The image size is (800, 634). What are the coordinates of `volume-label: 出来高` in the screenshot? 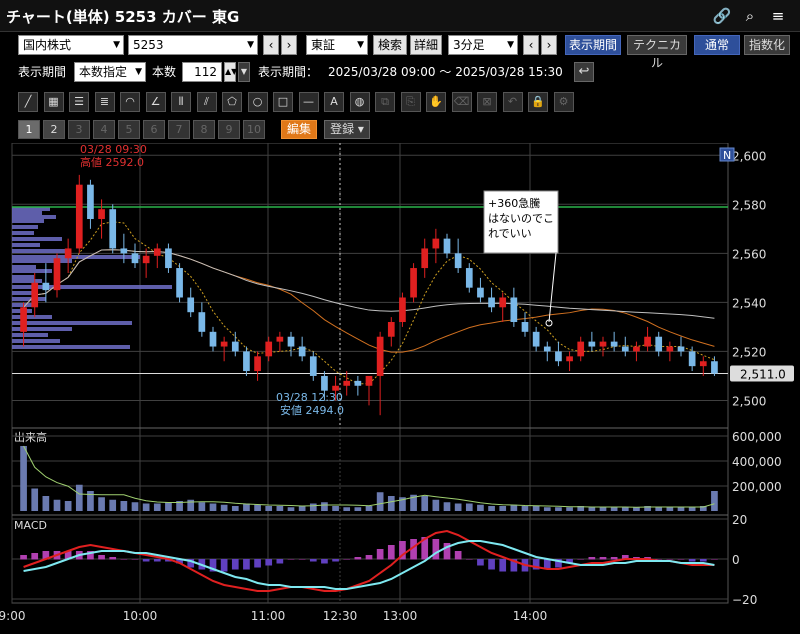 It's located at (30, 437).